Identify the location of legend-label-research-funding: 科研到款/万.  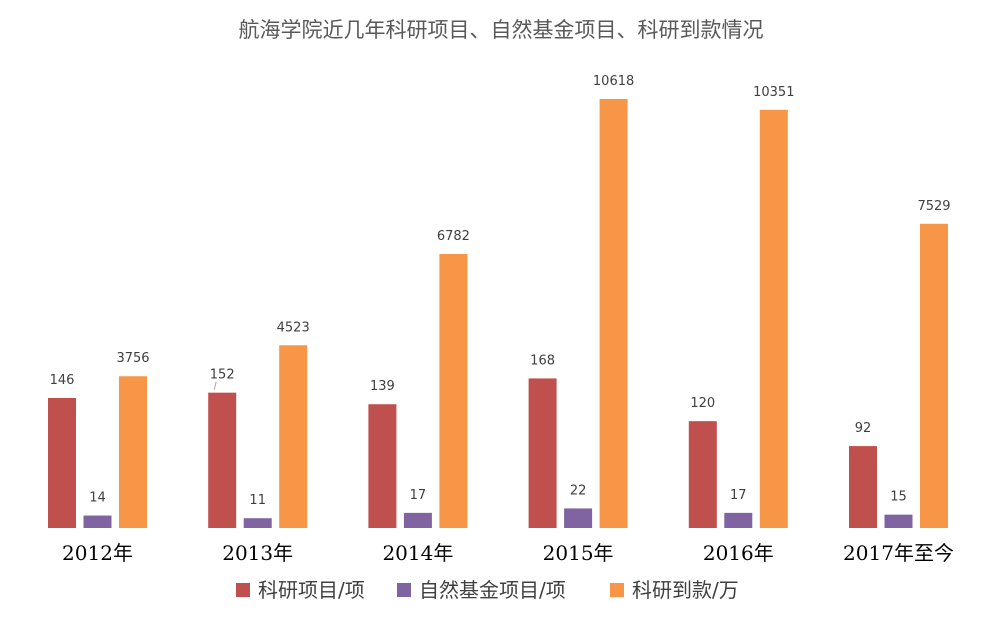
(685, 590).